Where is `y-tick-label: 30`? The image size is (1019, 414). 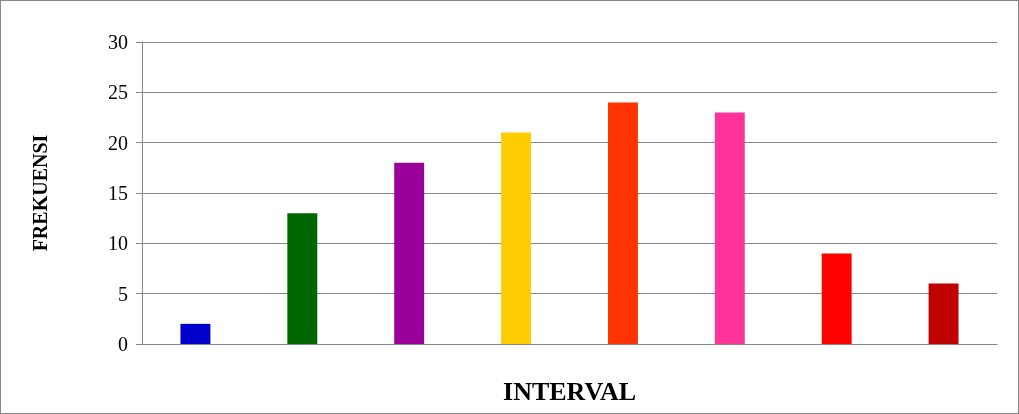
y-tick-label: 30 is located at coordinates (118, 42).